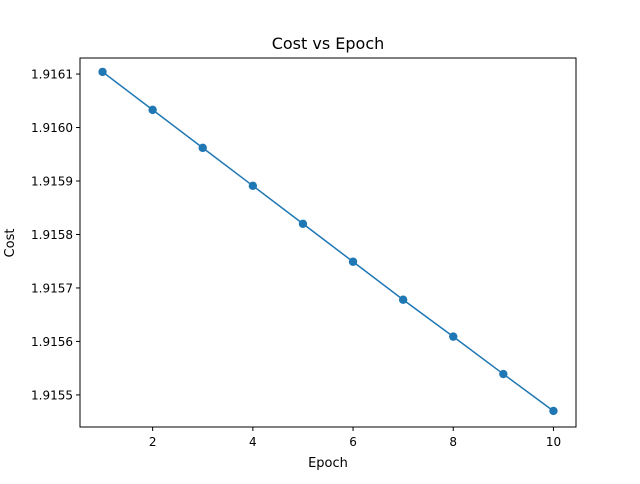  Describe the element at coordinates (153, 442) in the screenshot. I see `x-tick-label: 2` at that location.